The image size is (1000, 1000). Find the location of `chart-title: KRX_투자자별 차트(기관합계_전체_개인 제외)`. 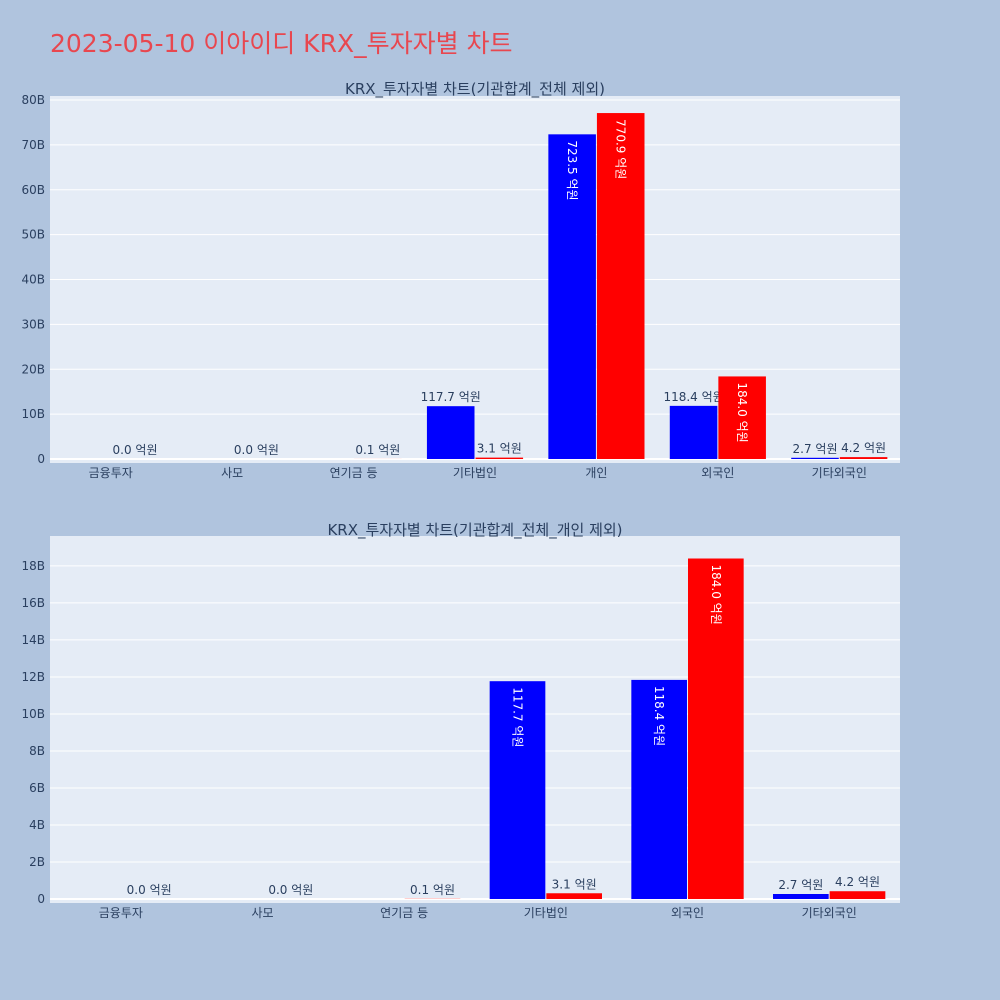

chart-title: KRX_투자자별 차트(기관합계_전체_개인 제외) is located at coordinates (474, 530).